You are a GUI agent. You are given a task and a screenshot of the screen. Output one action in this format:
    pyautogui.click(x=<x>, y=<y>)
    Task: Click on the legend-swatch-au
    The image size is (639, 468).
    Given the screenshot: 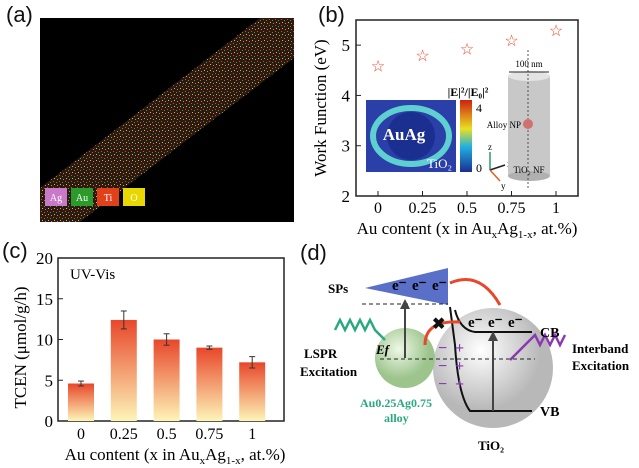 What is the action you would take?
    pyautogui.click(x=82, y=197)
    